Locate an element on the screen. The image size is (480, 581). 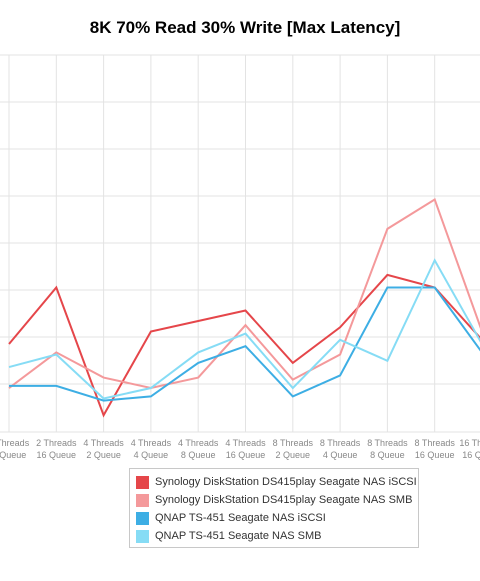
x-tick-label: 2 Threads is located at coordinates (56, 443).